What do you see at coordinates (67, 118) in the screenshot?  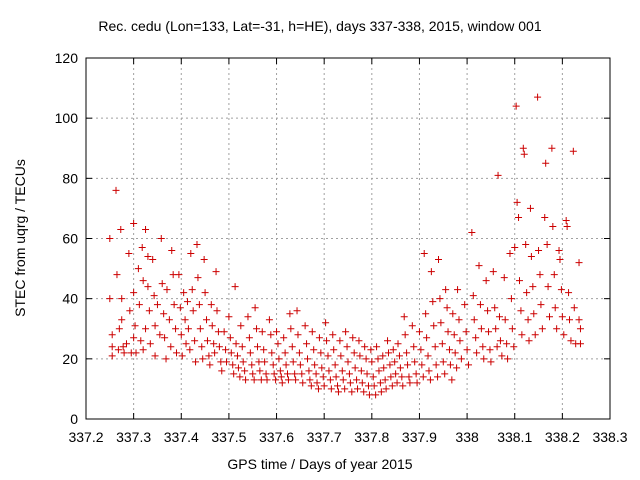 I see `y-tick-label: 100` at bounding box center [67, 118].